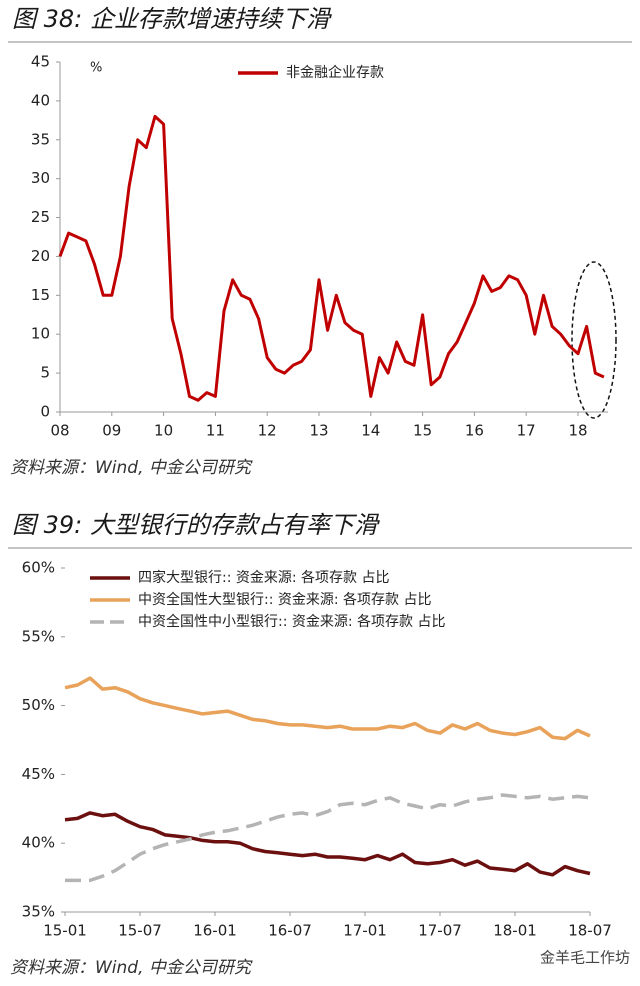 This screenshot has height=986, width=640. What do you see at coordinates (40, 139) in the screenshot?
I see `y-tick-label: 35` at bounding box center [40, 139].